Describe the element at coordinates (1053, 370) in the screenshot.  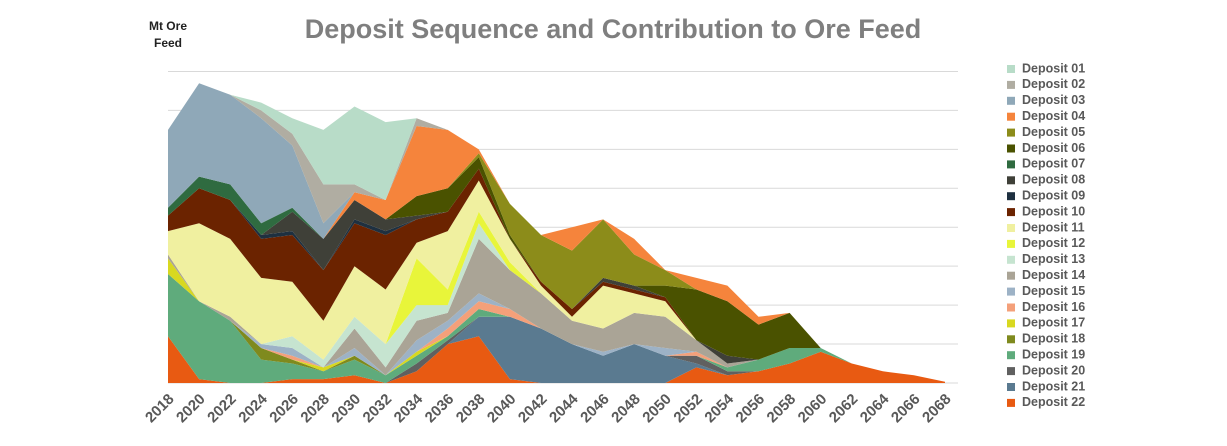
I see `legend-label: Deposit 20` at that location.